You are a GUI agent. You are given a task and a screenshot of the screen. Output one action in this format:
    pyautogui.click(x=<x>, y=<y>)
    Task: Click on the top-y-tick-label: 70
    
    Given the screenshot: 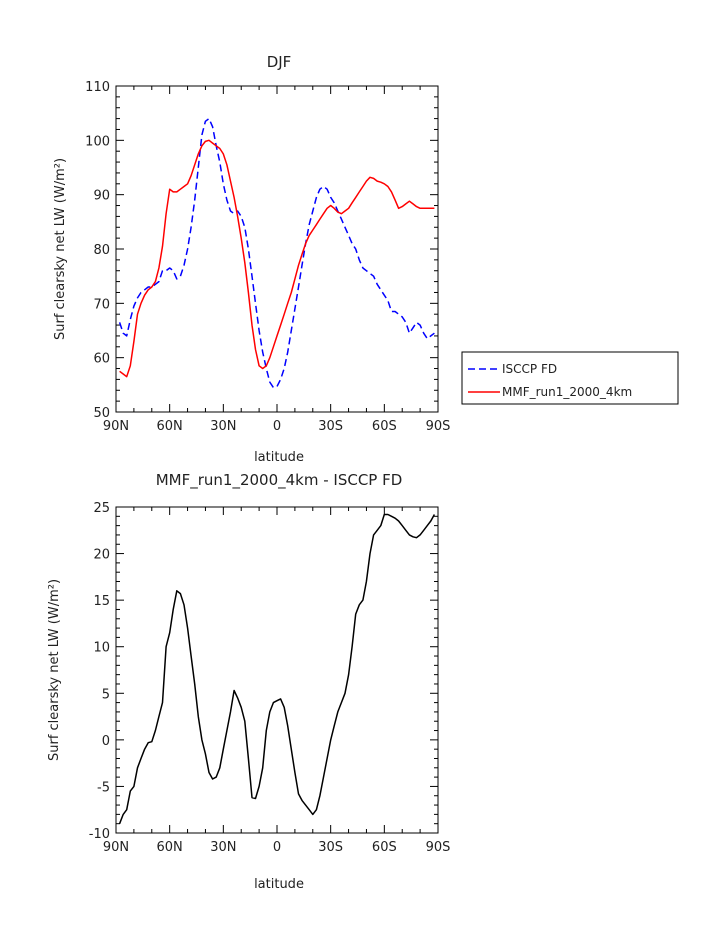 What is the action you would take?
    pyautogui.click(x=101, y=304)
    